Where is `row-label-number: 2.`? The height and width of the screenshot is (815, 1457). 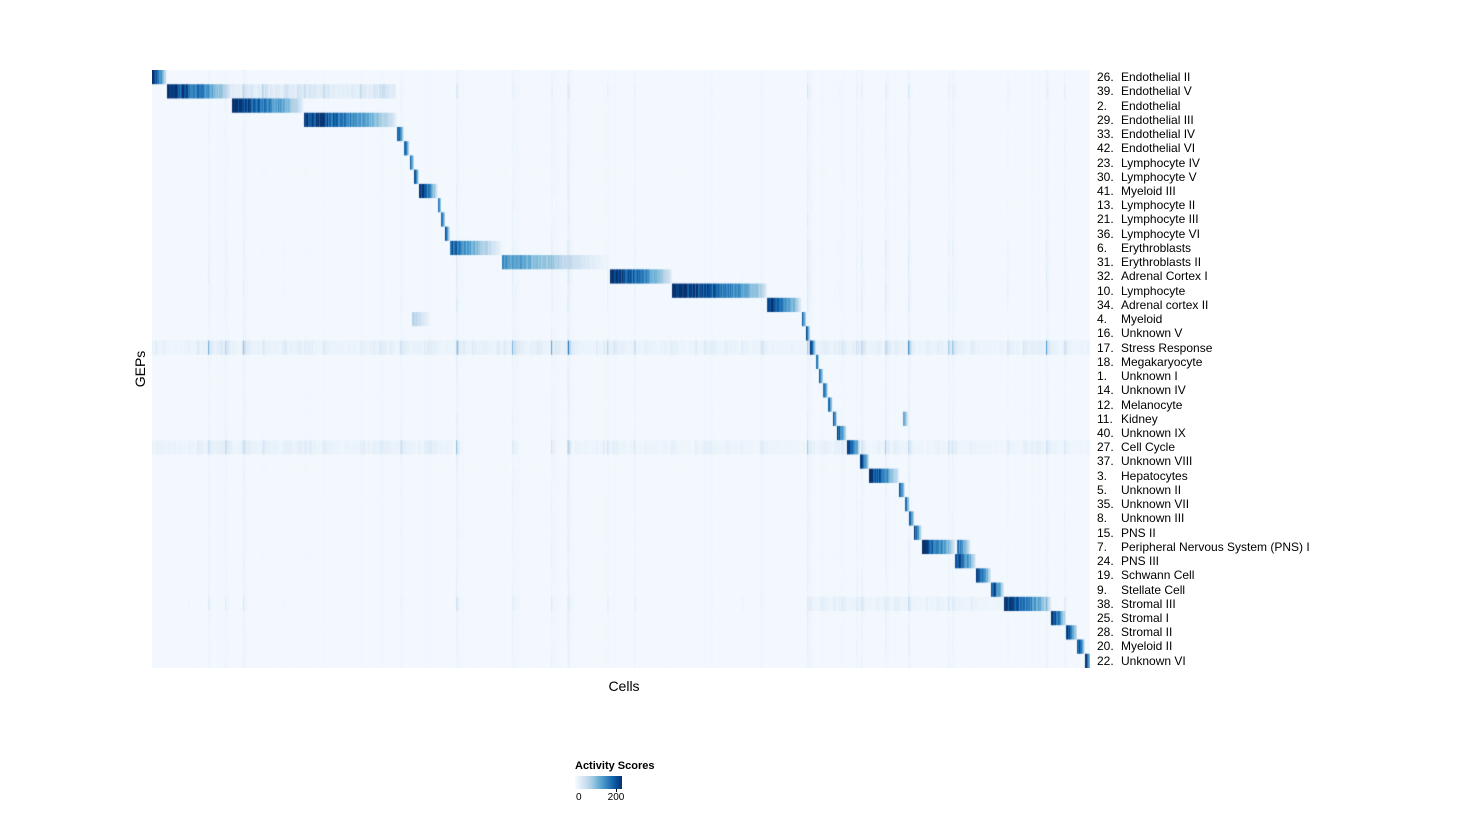
row-label-number: 2. is located at coordinates (1102, 105).